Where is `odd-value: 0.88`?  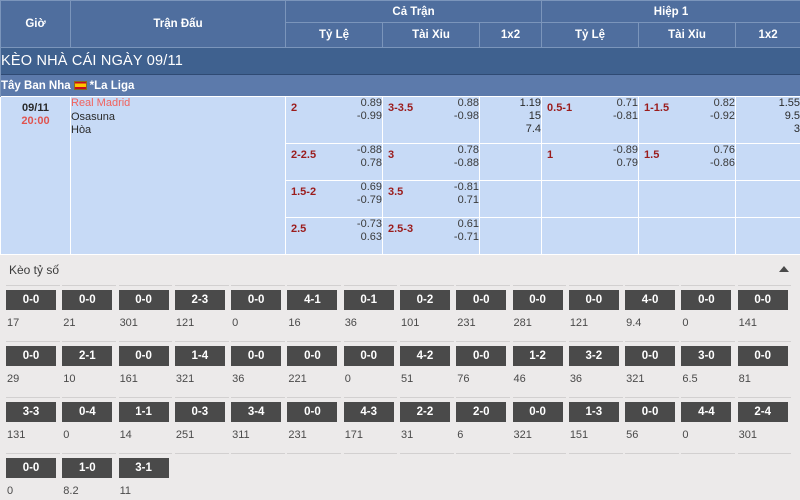 odd-value: 0.88 is located at coordinates (468, 103).